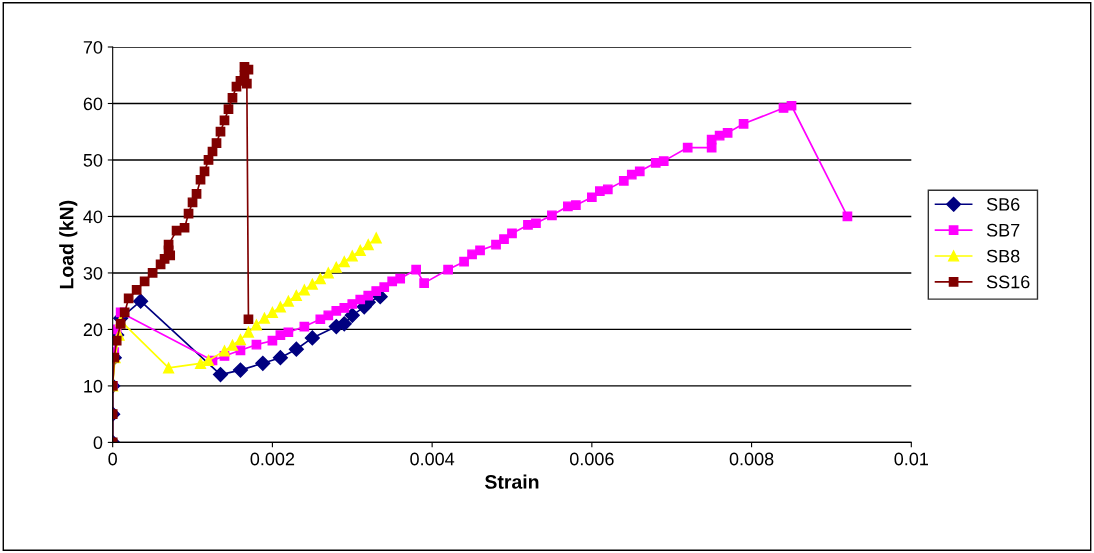 The image size is (1094, 553). What do you see at coordinates (432, 459) in the screenshot?
I see `x-tick-label: 0.004` at bounding box center [432, 459].